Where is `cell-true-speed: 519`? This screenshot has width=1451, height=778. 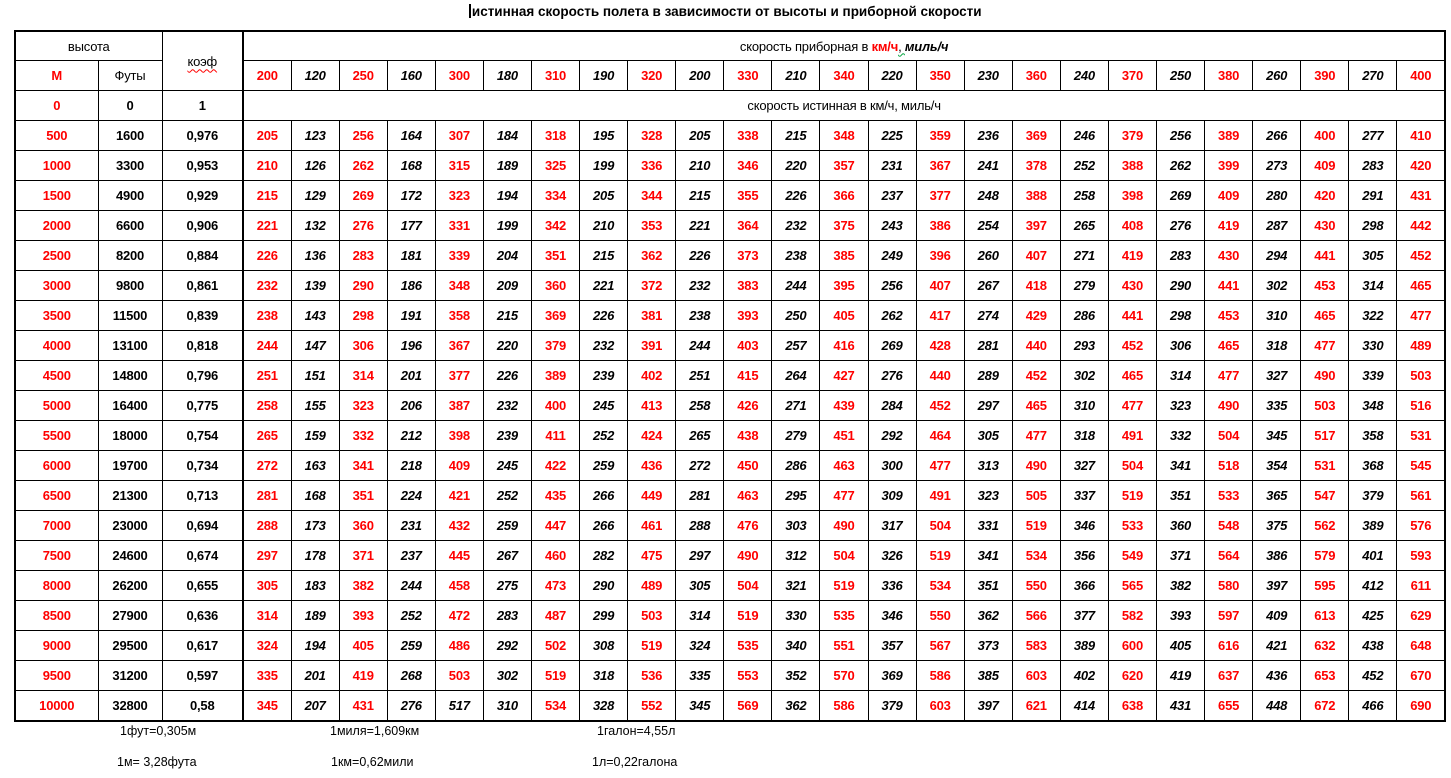 cell-true-speed: 519 is located at coordinates (555, 675).